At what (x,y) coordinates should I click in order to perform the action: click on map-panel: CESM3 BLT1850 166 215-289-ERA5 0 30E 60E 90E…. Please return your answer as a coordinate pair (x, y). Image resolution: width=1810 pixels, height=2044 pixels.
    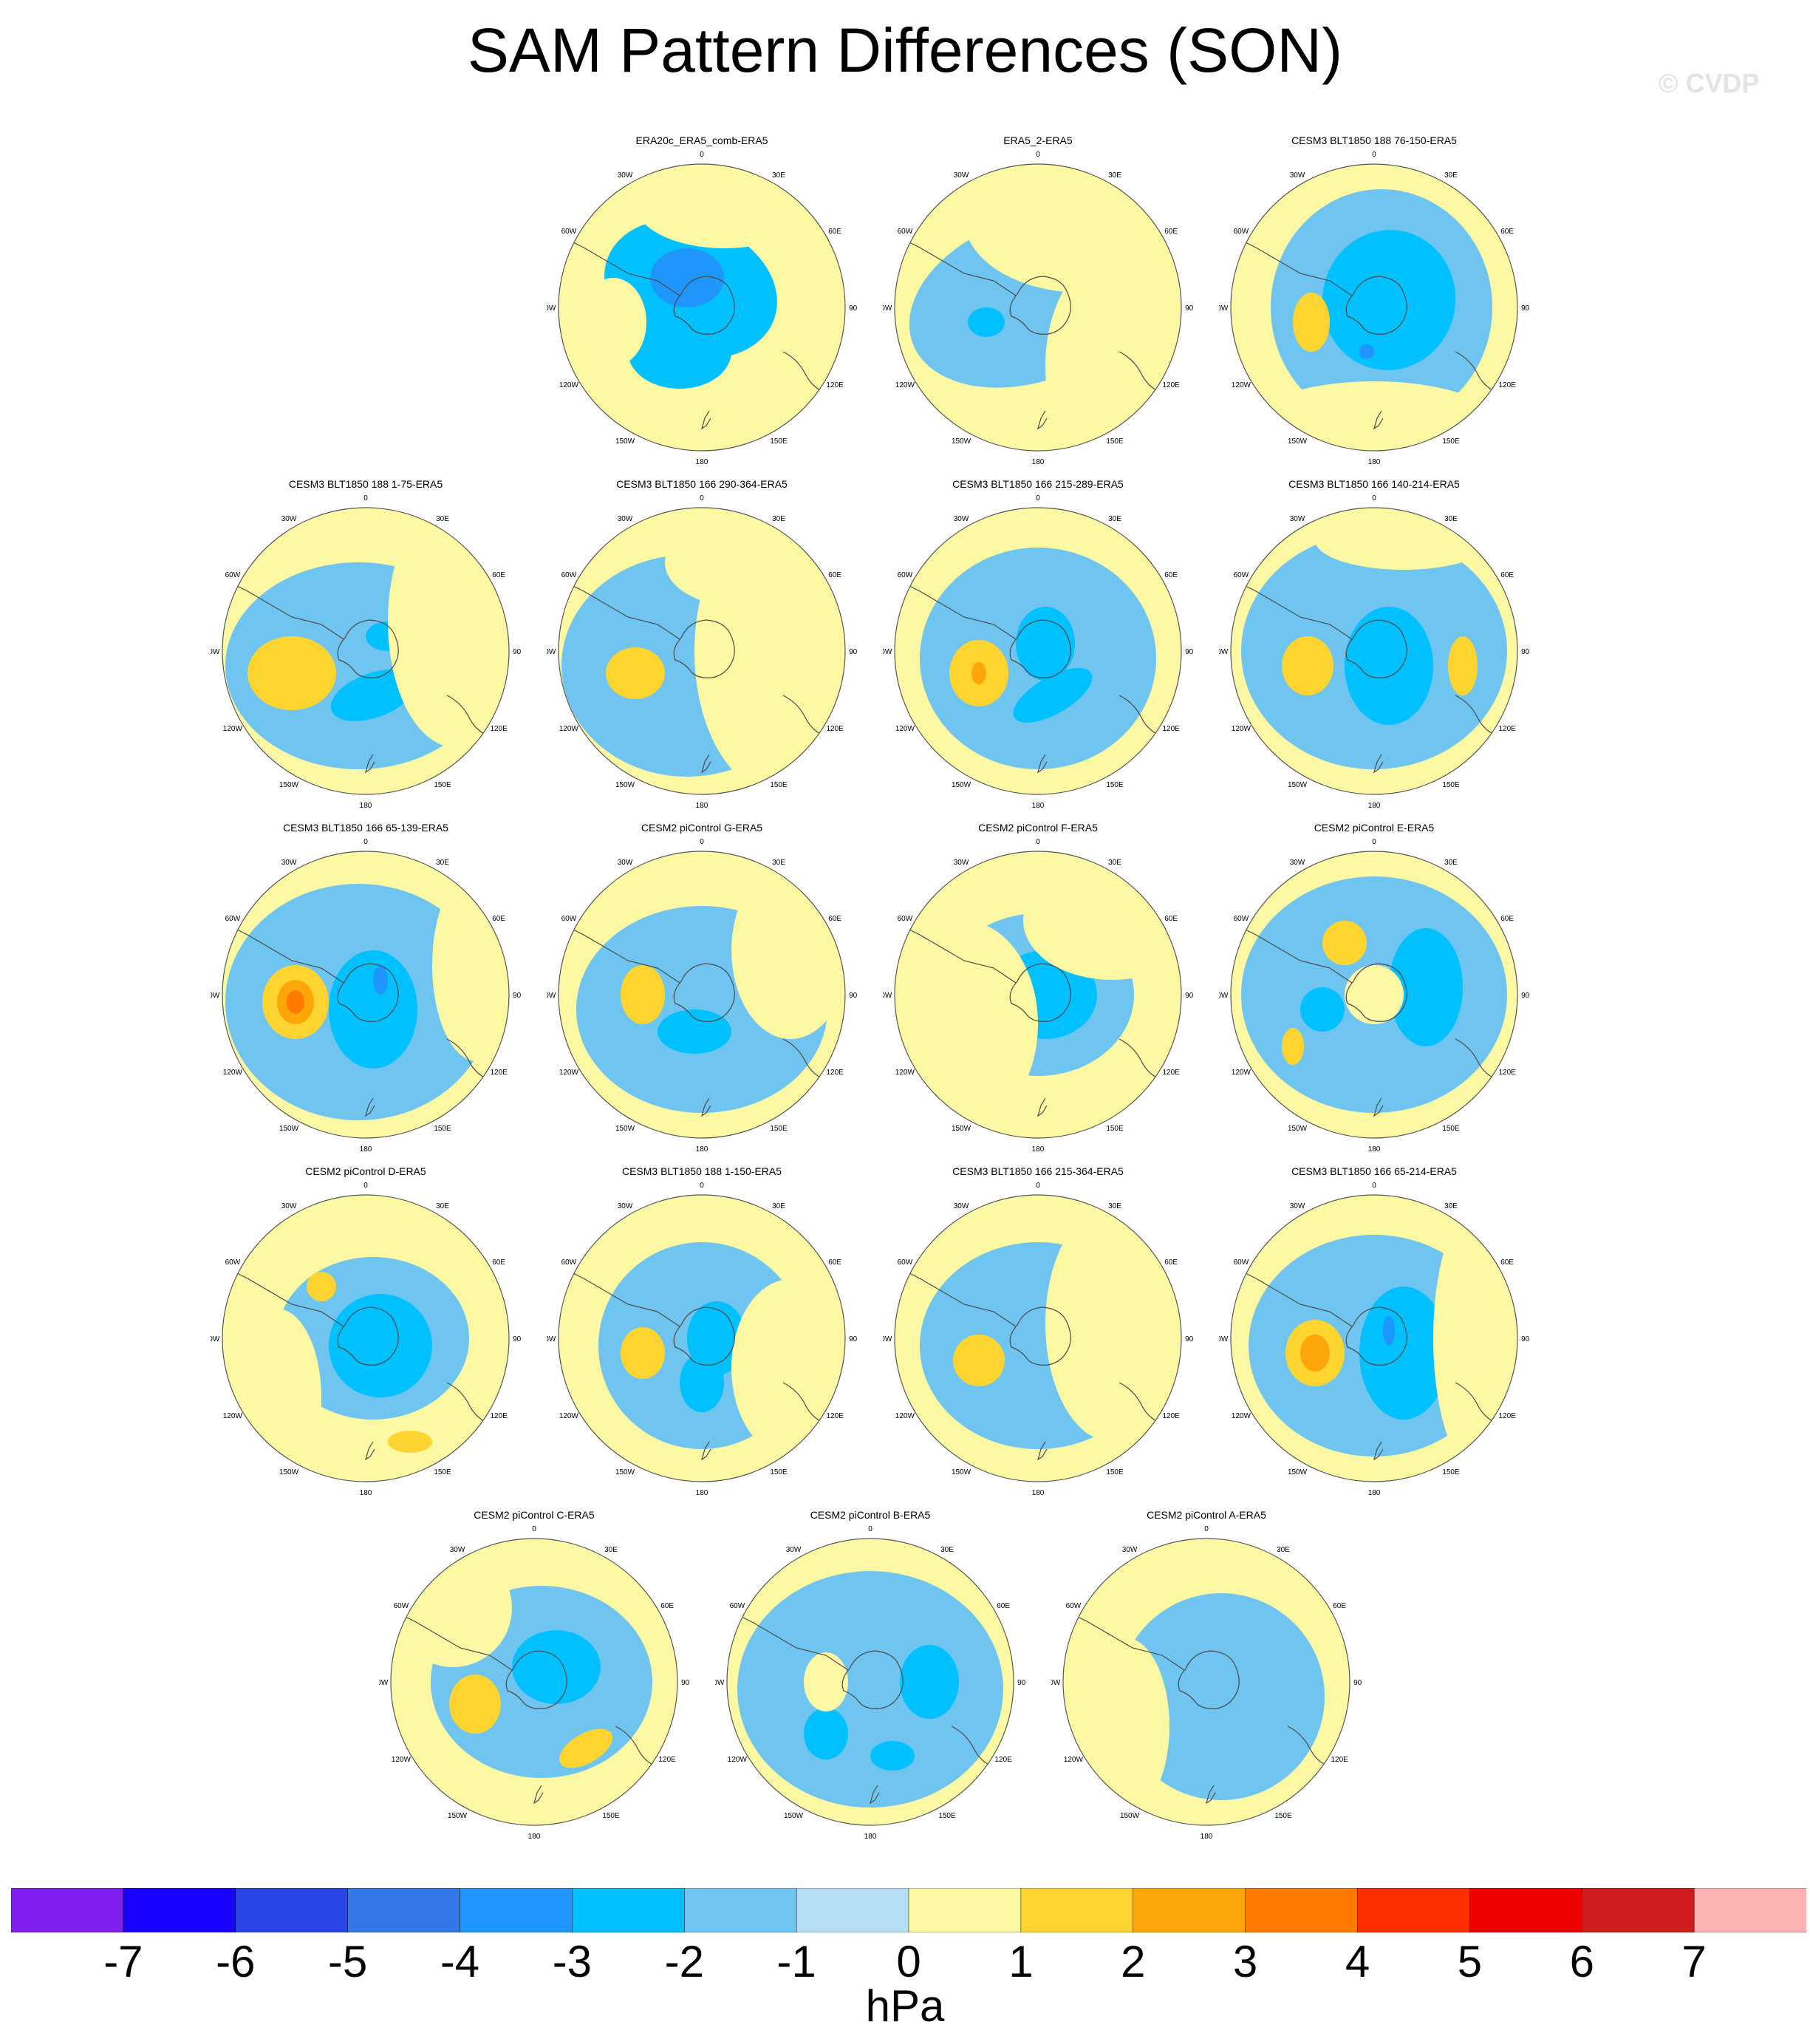
    Looking at the image, I should click on (1038, 643).